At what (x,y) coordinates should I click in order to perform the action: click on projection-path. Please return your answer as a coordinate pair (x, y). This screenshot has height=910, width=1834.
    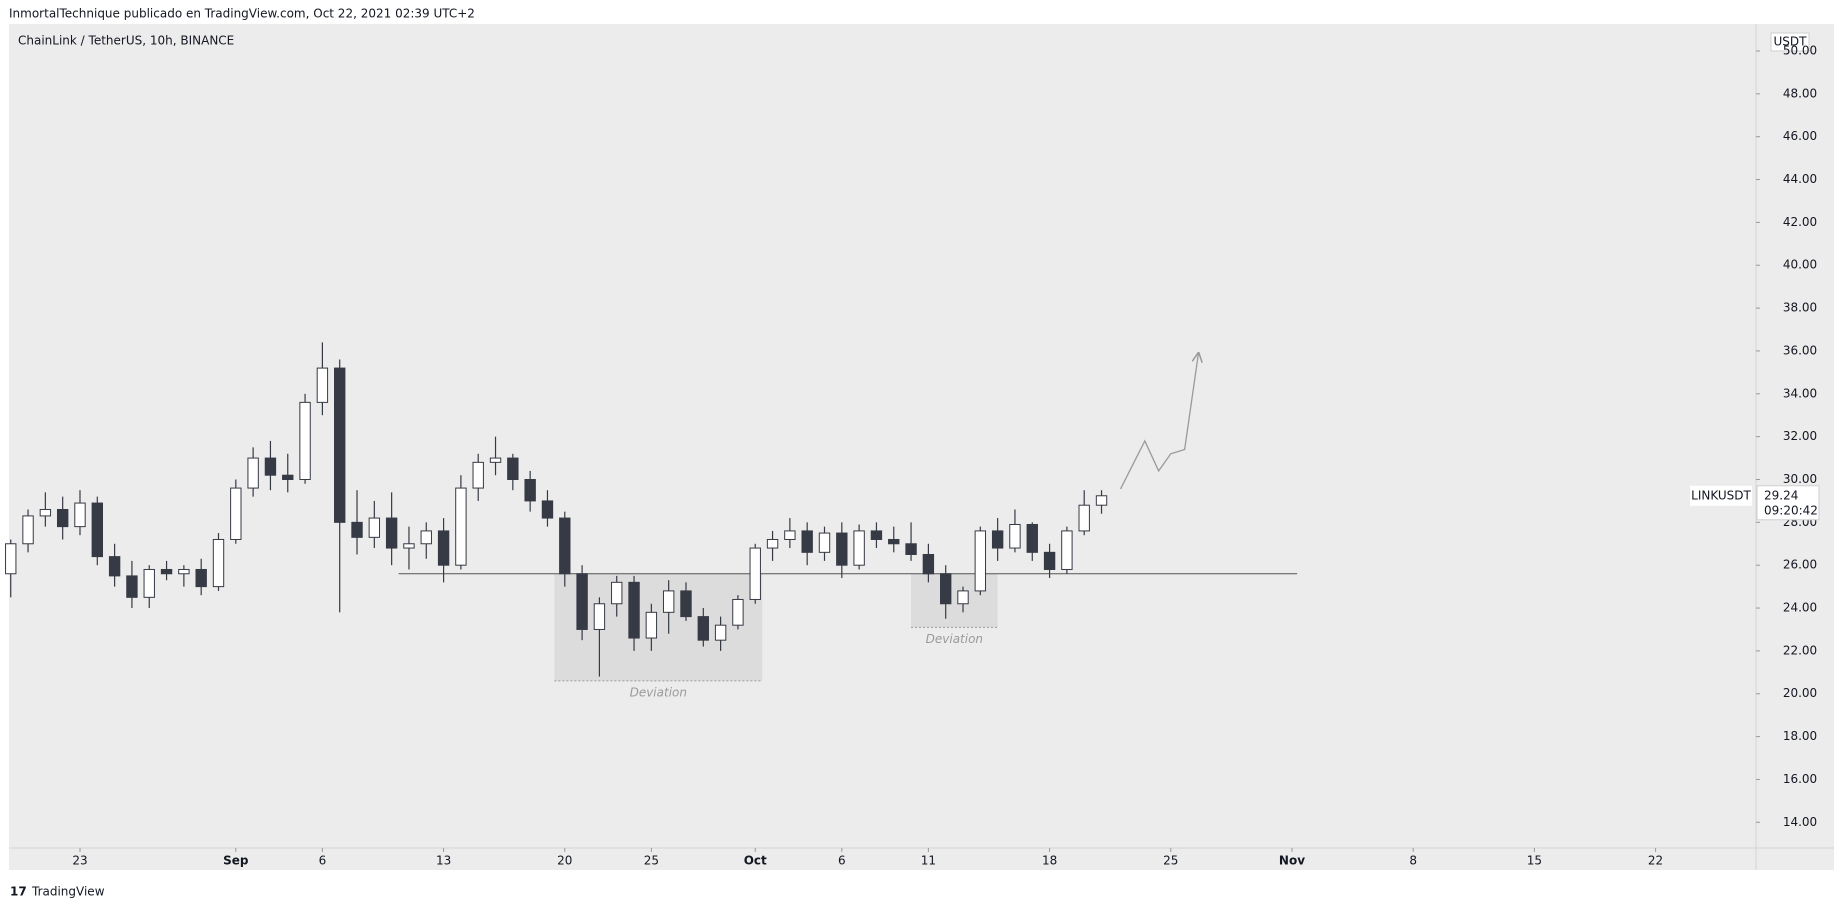
    Looking at the image, I should click on (1159, 421).